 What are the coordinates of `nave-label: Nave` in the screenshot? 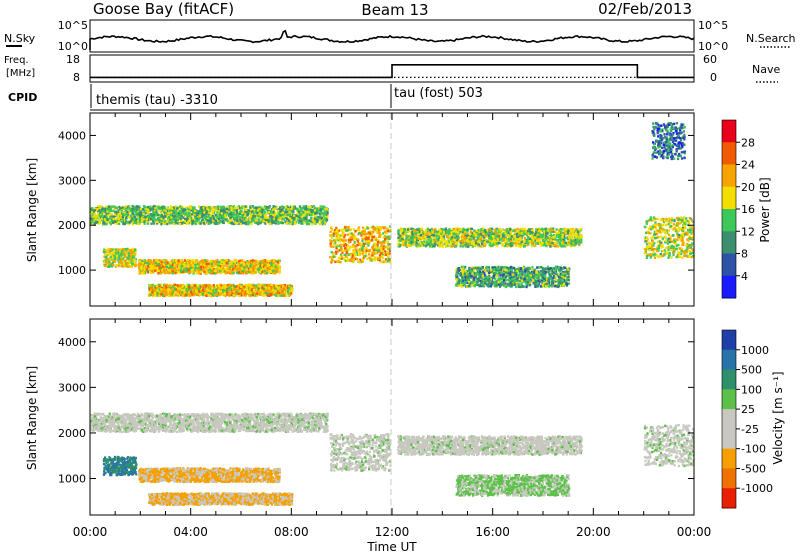 It's located at (766, 69).